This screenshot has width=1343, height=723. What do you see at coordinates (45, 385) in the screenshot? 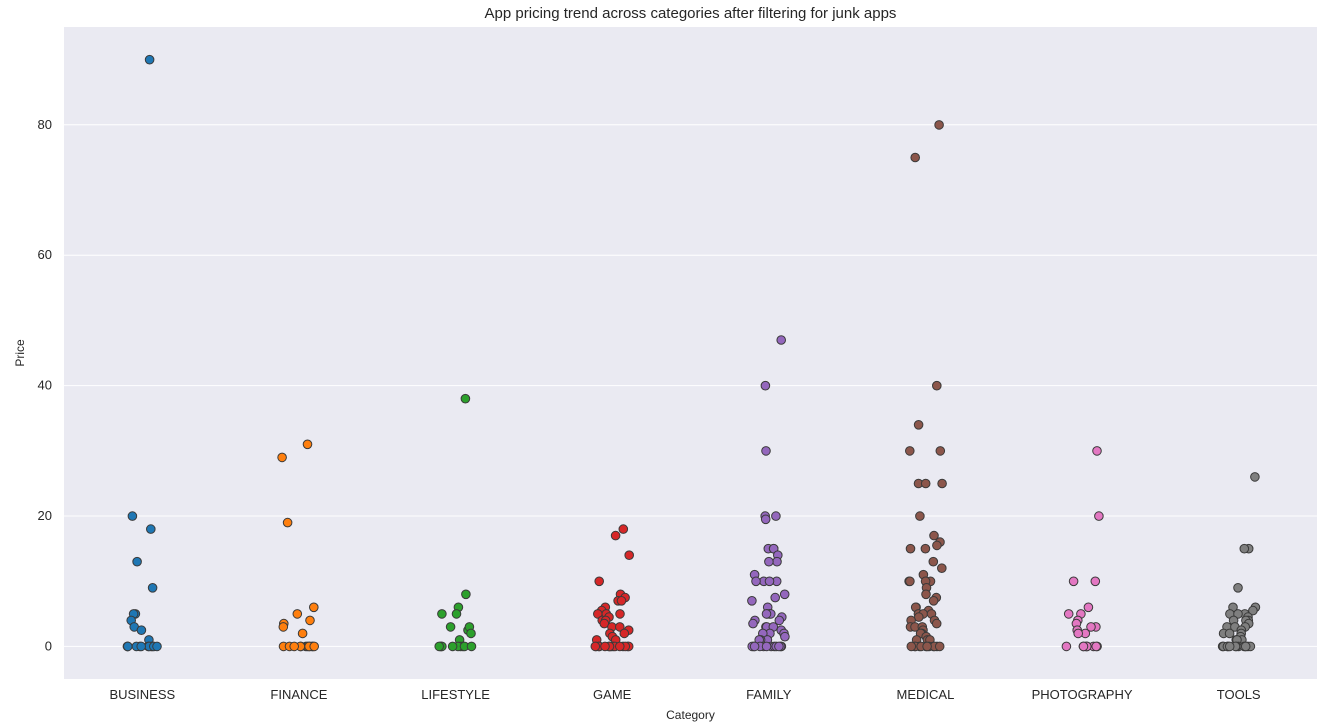
I see `y-tick-labels: 0 20 40 60 80` at bounding box center [45, 385].